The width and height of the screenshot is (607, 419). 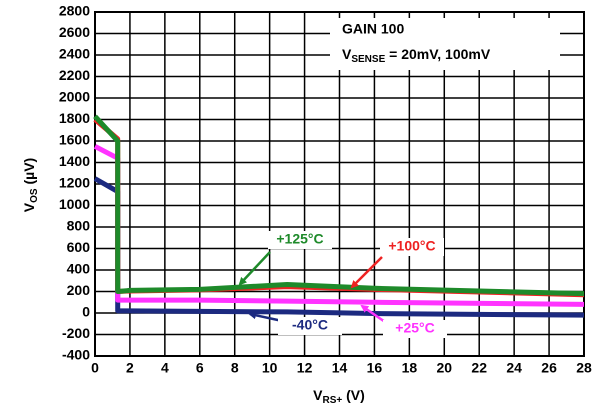 What do you see at coordinates (74, 118) in the screenshot?
I see `y-tick-label: 1800` at bounding box center [74, 118].